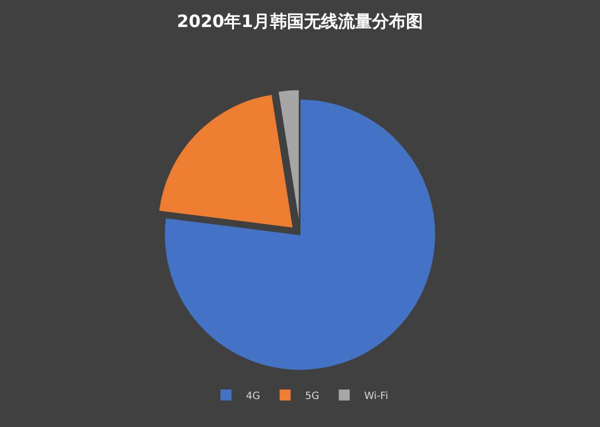  I want to click on chart-title: 2020年1月韩国无线流量分布图, so click(300, 22).